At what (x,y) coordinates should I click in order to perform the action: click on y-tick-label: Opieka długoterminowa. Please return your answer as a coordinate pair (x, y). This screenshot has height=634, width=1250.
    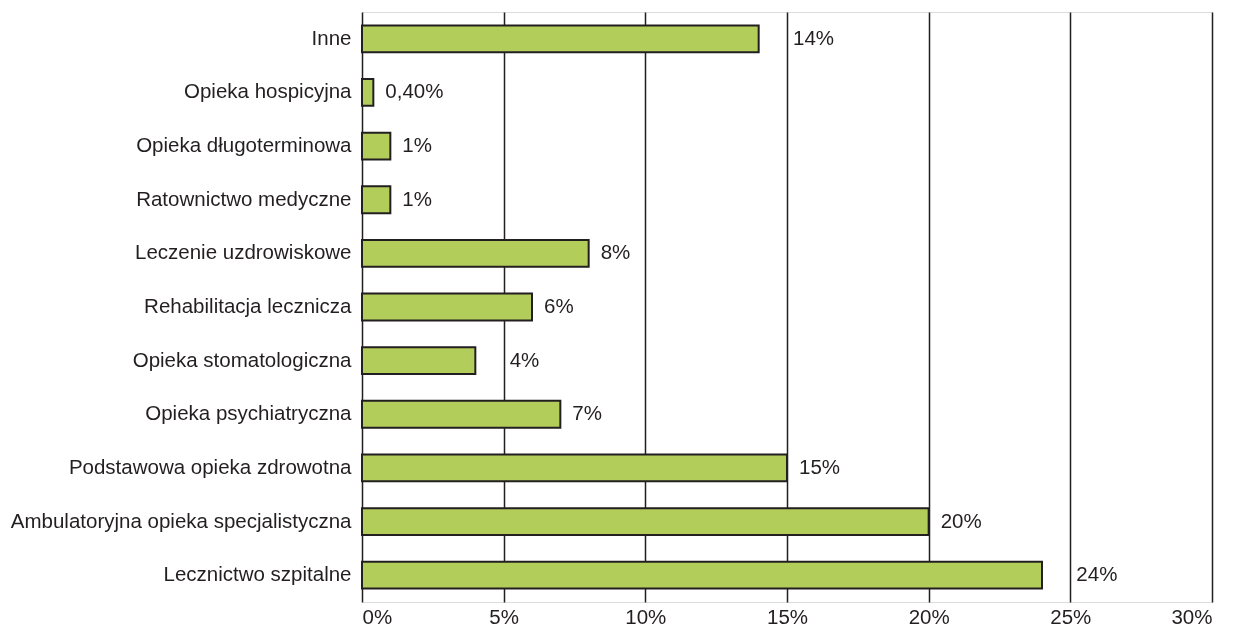
    Looking at the image, I should click on (244, 145).